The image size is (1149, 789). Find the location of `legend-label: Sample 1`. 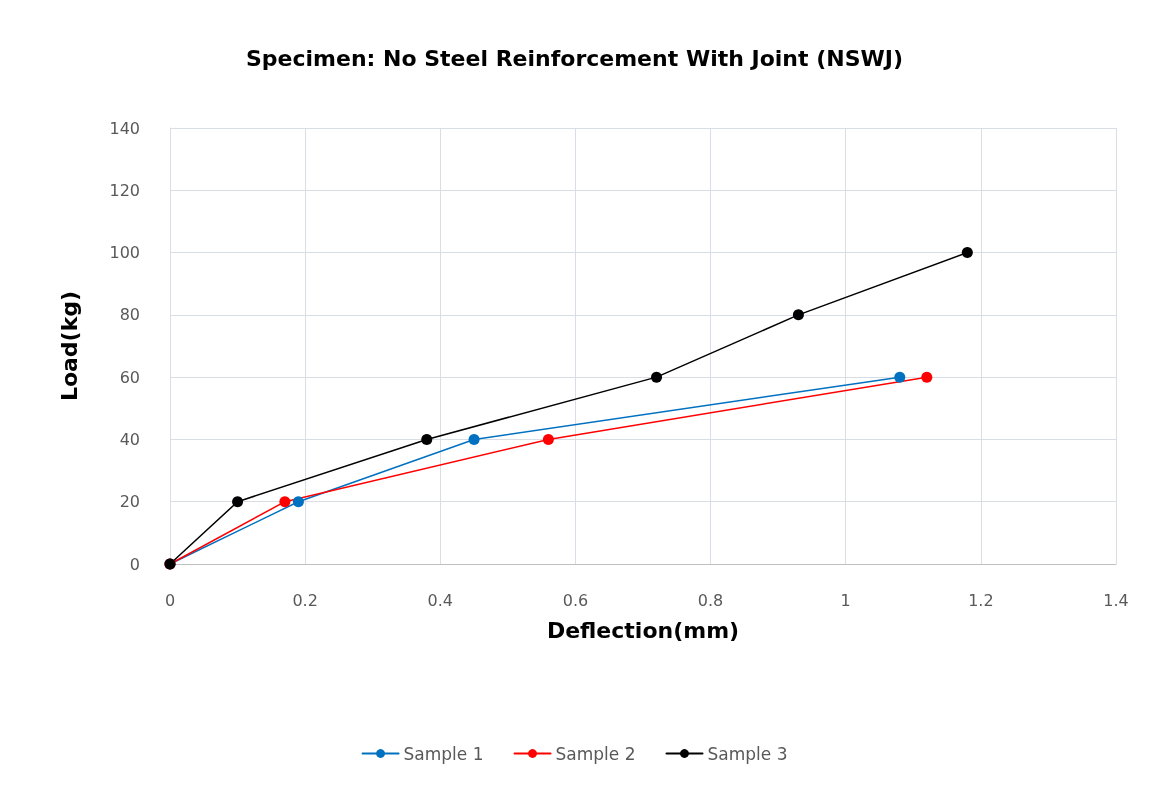

legend-label: Sample 1 is located at coordinates (443, 753).